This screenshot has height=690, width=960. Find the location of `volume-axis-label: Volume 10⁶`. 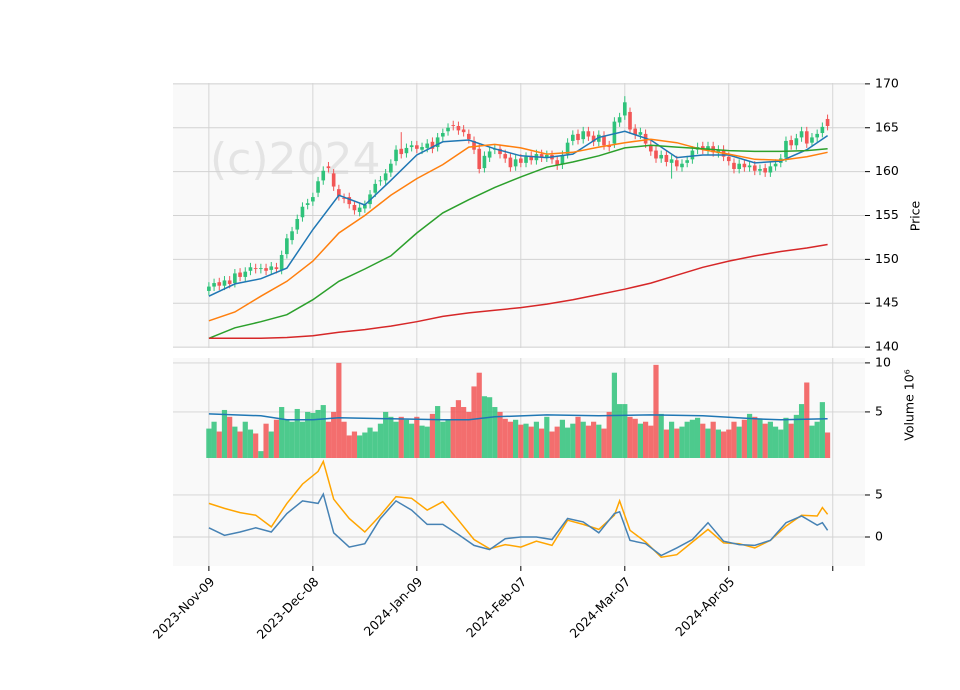

volume-axis-label: Volume 10⁶ is located at coordinates (909, 404).